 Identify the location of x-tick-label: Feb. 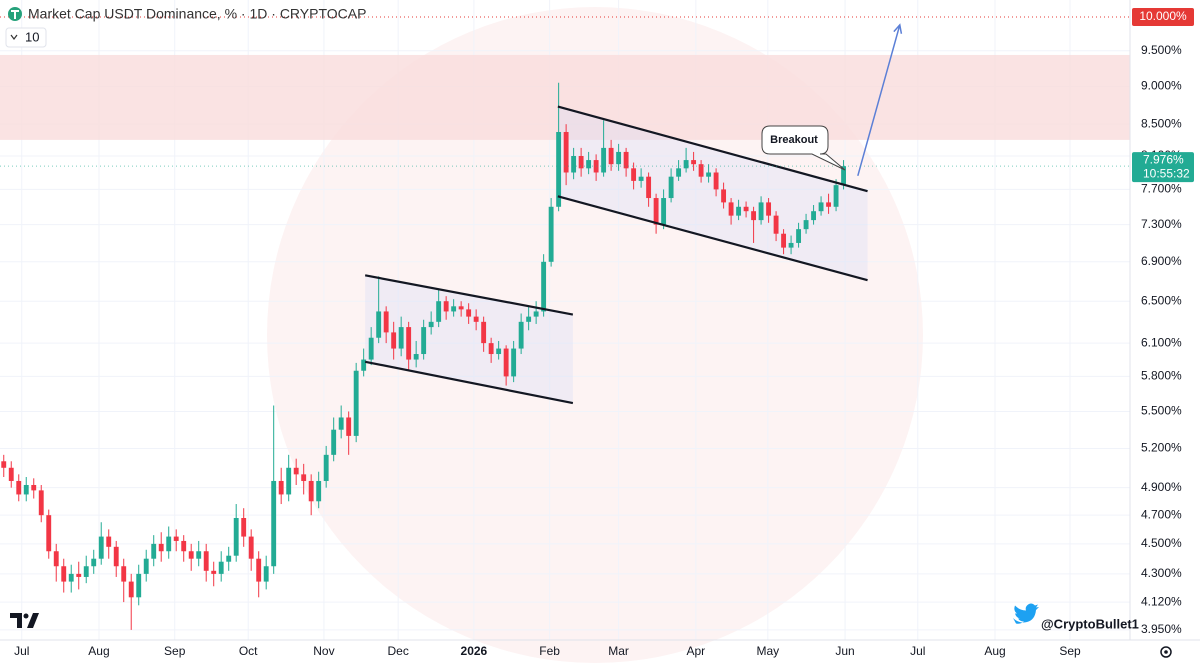
(549, 651).